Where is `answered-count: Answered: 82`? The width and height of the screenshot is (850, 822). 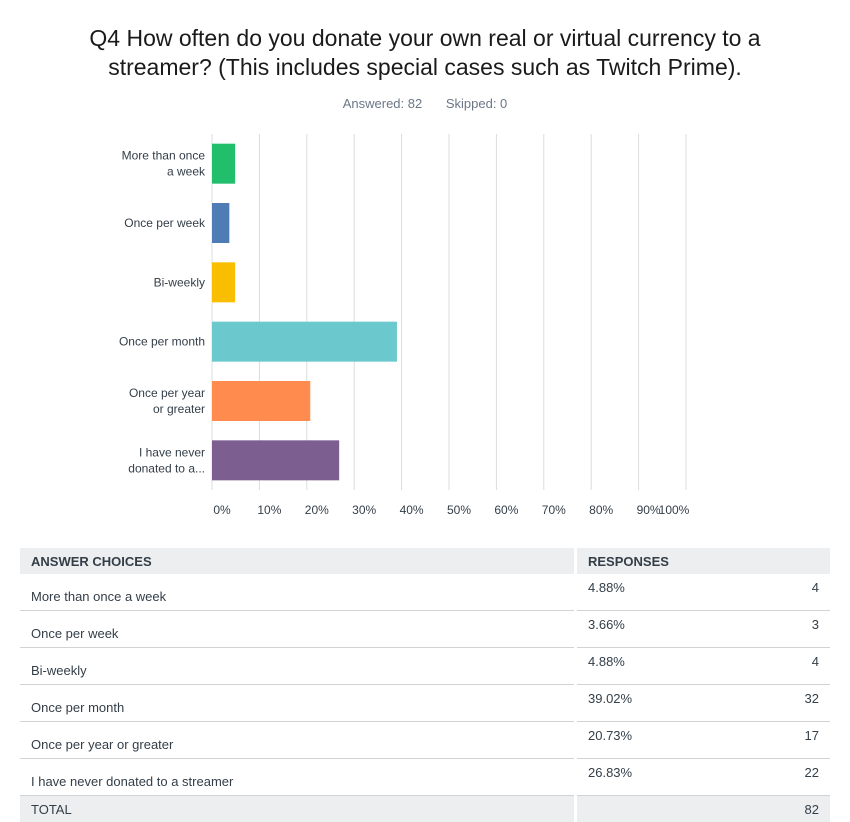 answered-count: Answered: 82 is located at coordinates (383, 103).